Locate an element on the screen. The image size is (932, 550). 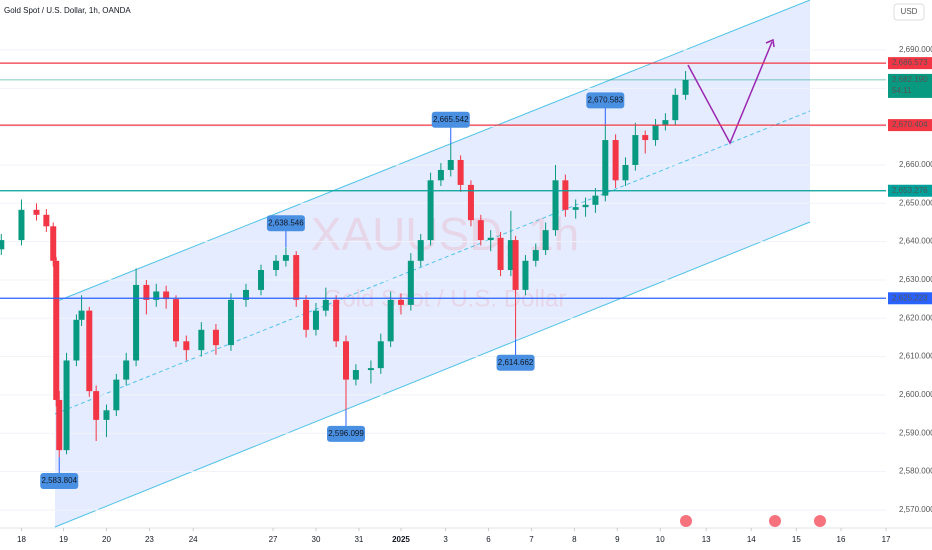
watermark: XAUUSD, 1h is located at coordinates (445, 234).